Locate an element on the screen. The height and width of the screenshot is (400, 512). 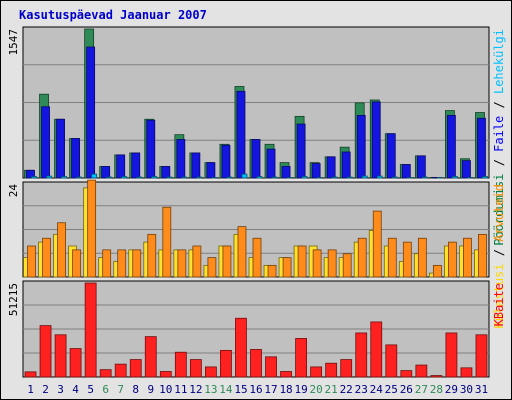
chart-title: Kasutuspäevad Jaanuar 2007 is located at coordinates (113, 15).